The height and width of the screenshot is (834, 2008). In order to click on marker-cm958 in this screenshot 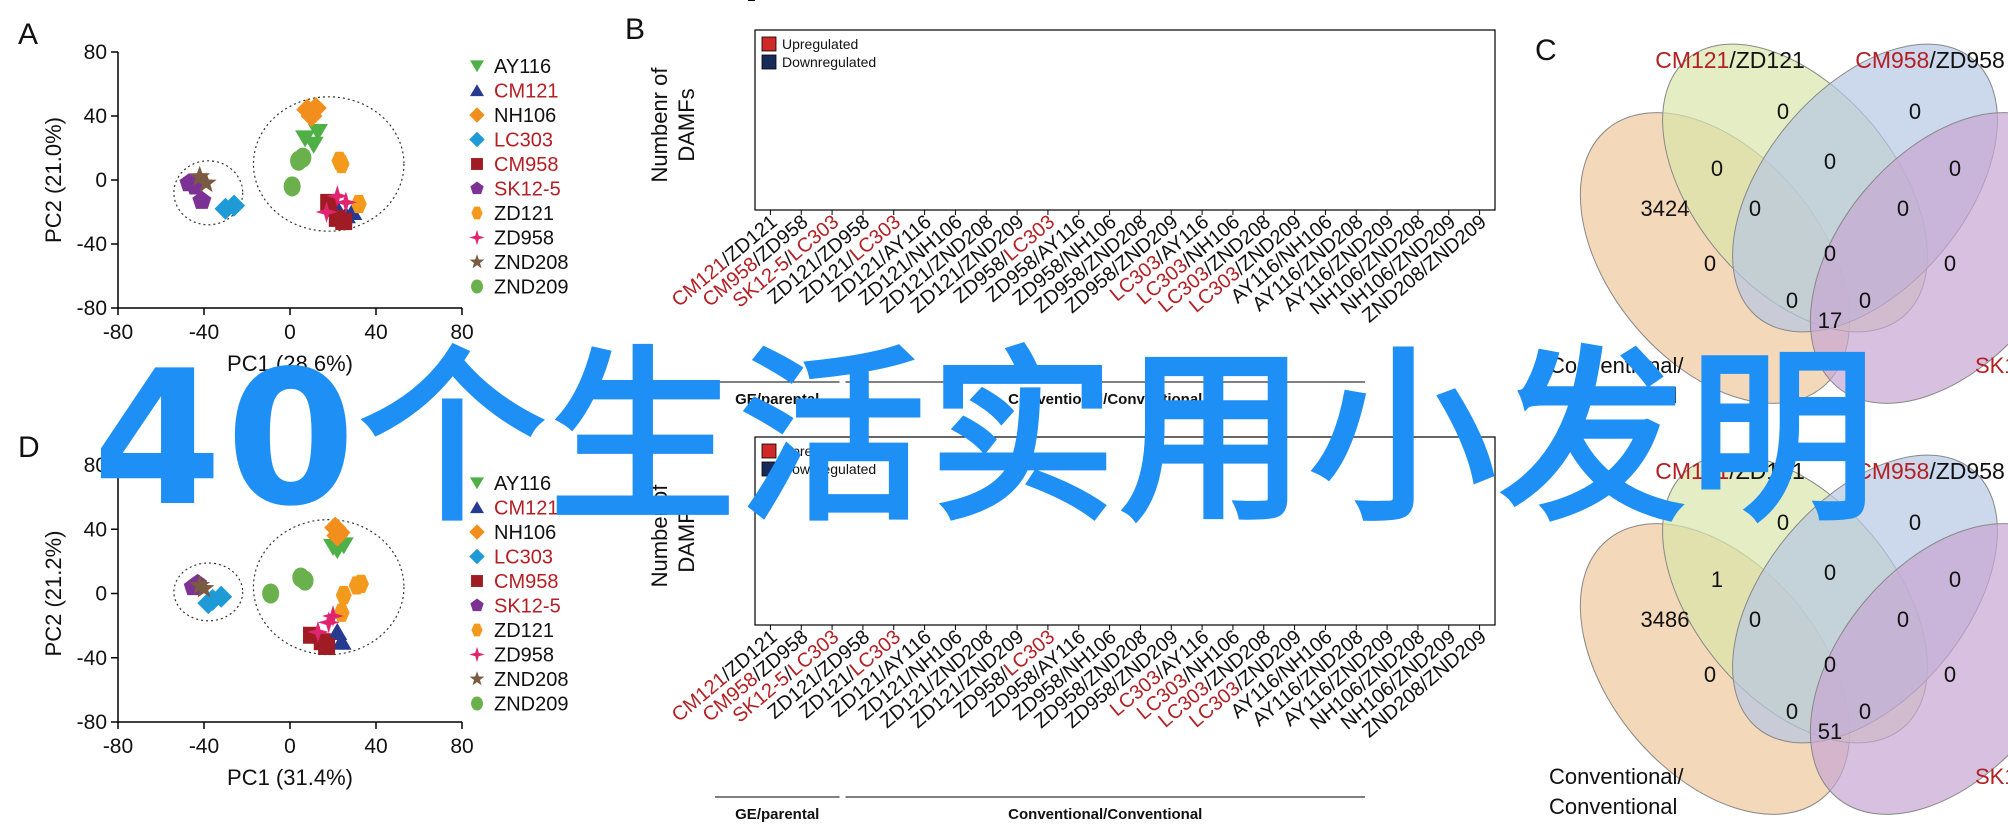, I will do `click(344, 222)`.